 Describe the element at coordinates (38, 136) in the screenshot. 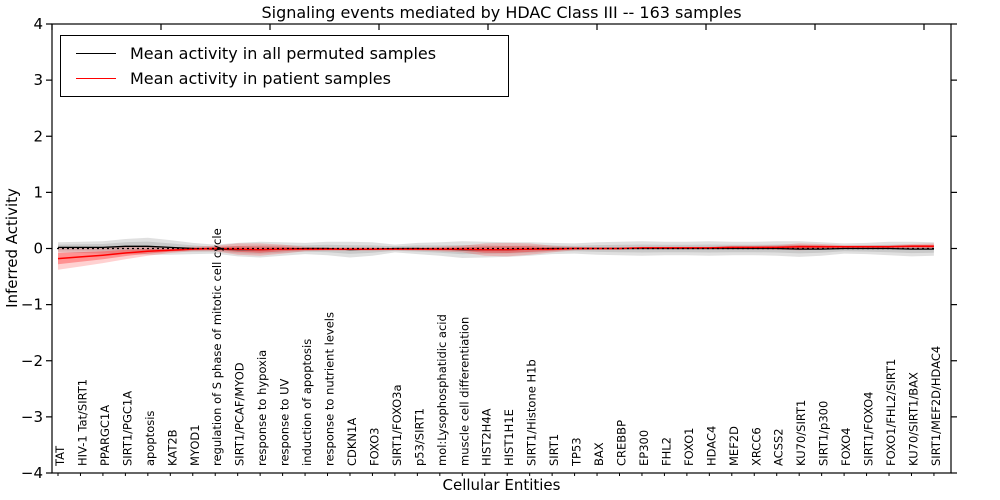

I see `y-tick-label: 2` at that location.